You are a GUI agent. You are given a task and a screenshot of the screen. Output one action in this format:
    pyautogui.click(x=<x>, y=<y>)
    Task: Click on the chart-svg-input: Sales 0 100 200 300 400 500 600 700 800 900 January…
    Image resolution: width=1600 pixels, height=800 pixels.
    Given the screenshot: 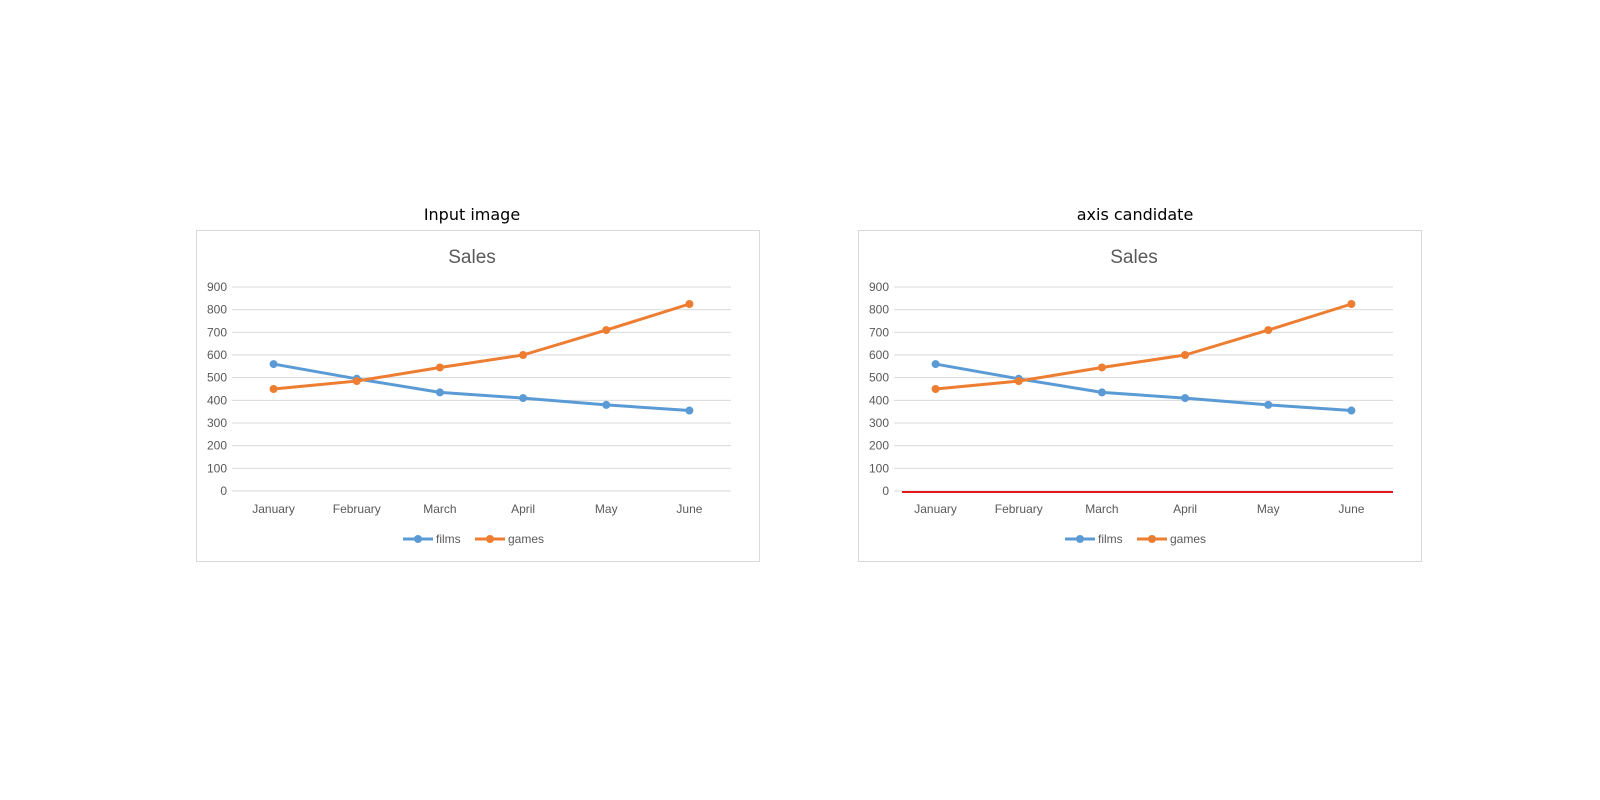 What is the action you would take?
    pyautogui.click(x=469, y=396)
    